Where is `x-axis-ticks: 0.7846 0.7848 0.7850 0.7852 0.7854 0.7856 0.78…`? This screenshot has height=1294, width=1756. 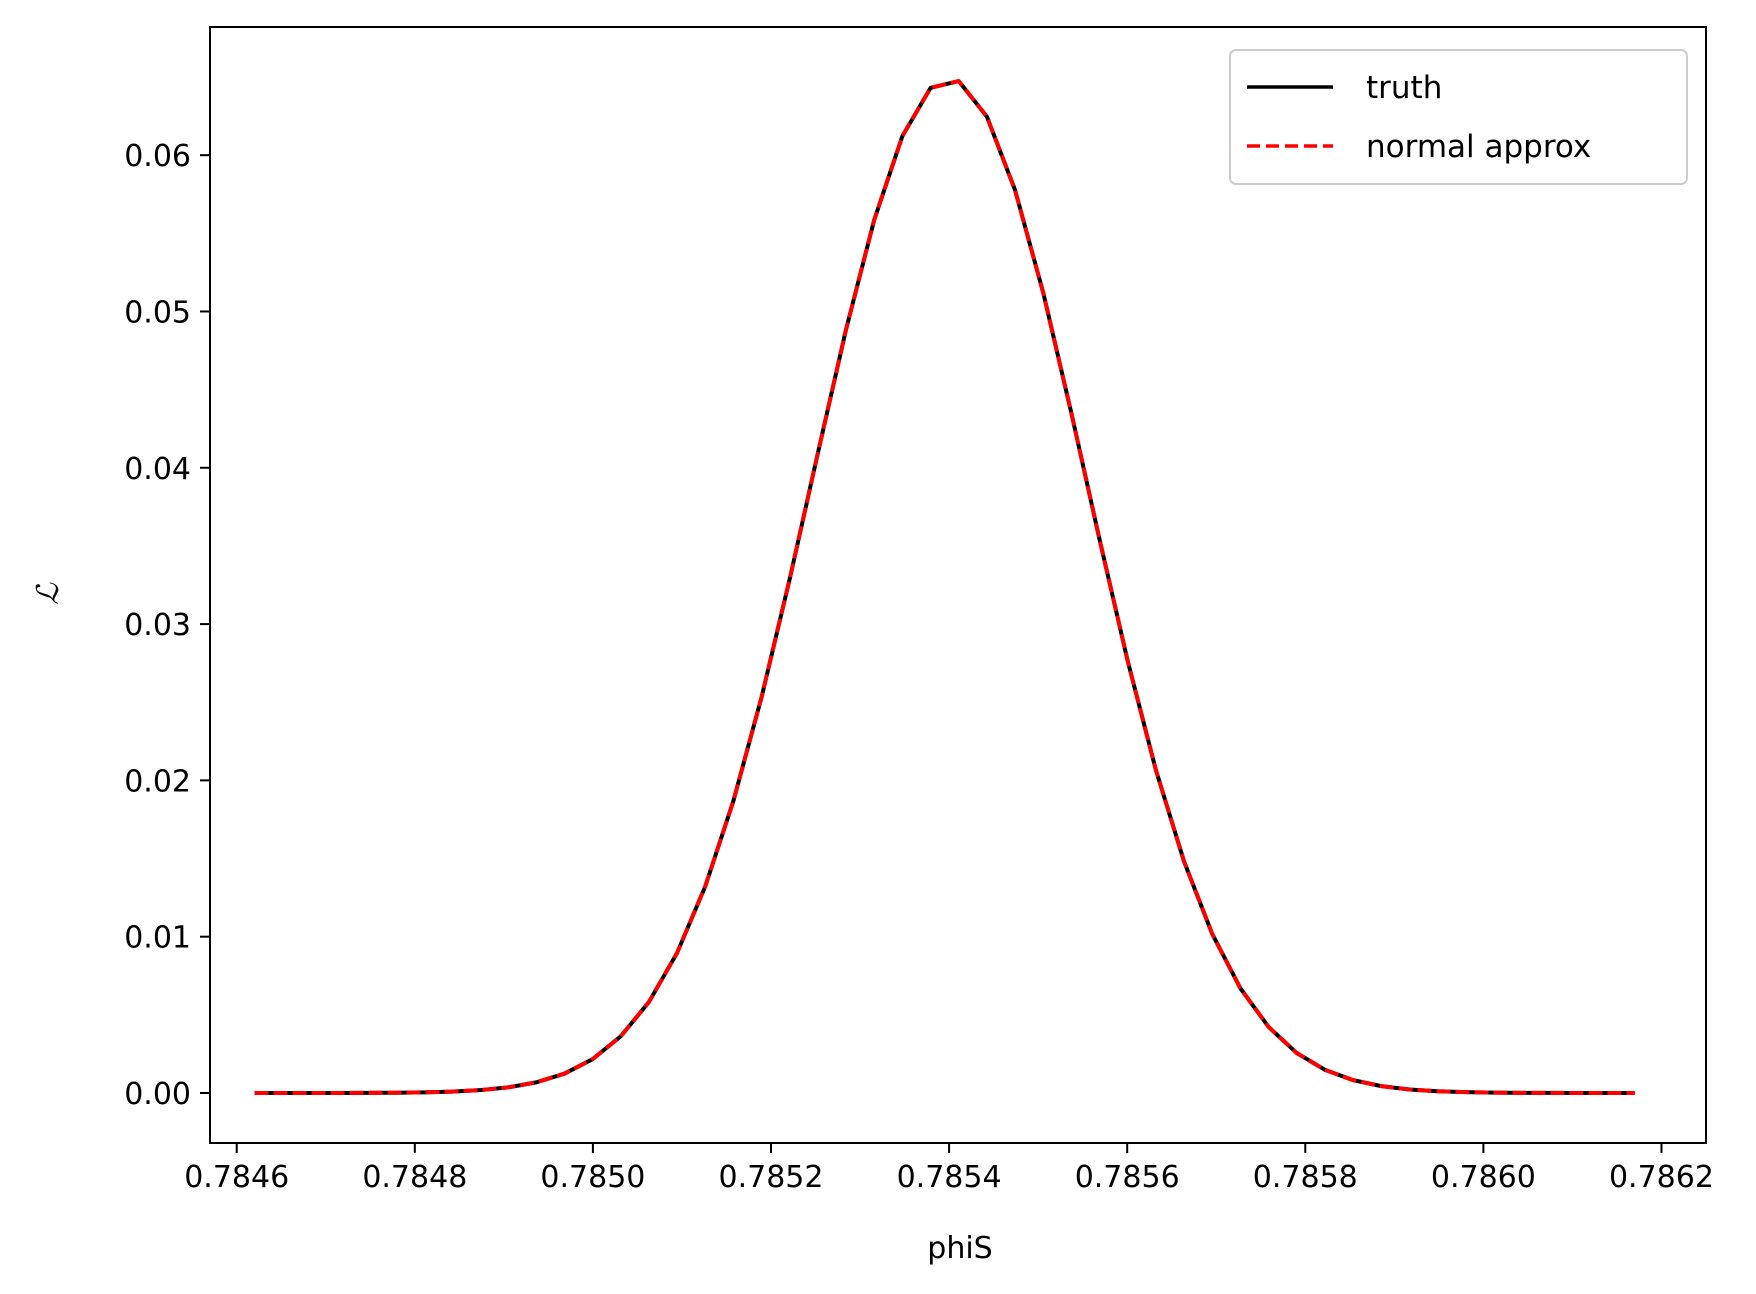
x-axis-ticks: 0.7846 0.7848 0.7850 0.7852 0.7854 0.7856 0.78… is located at coordinates (949, 1169).